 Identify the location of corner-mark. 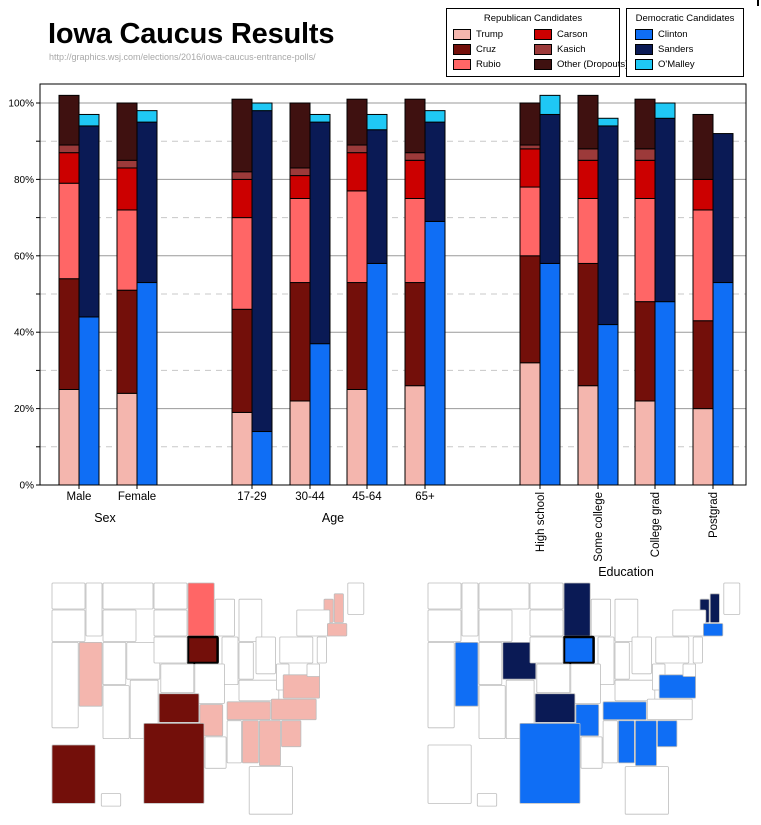
(758, 3).